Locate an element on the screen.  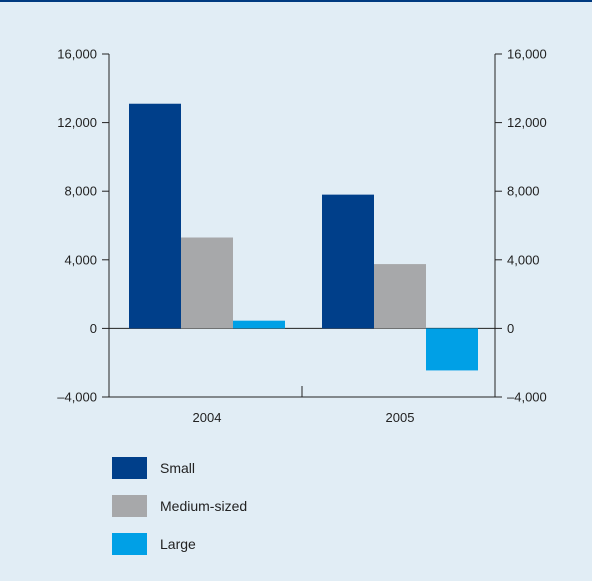
bar-medium-sized-2005 is located at coordinates (400, 296).